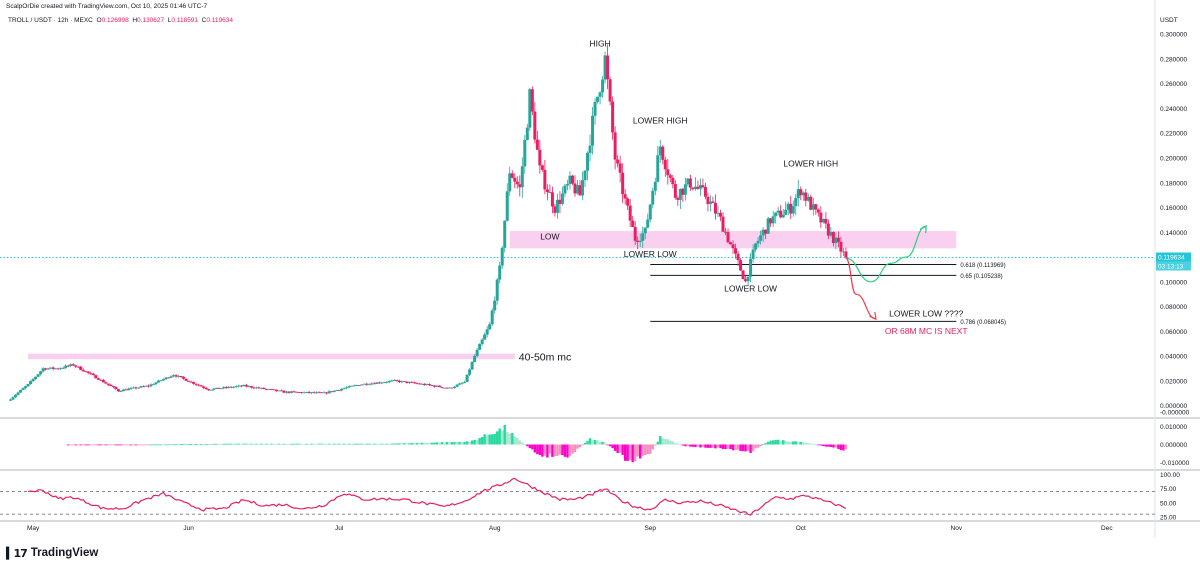  I want to click on oscillator-tick-label: -0.010000, so click(1175, 463).